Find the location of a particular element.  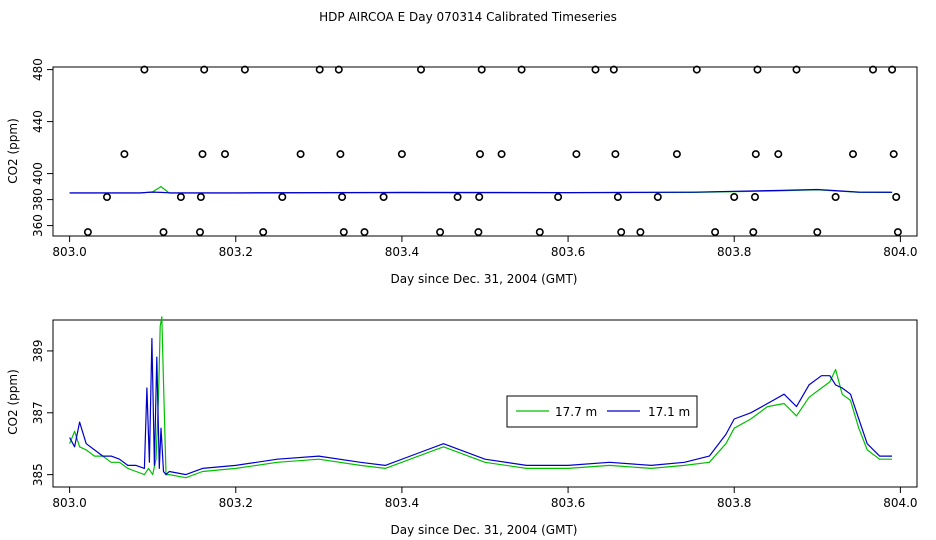

legend-label-17-1m: 17.1 m is located at coordinates (669, 412).